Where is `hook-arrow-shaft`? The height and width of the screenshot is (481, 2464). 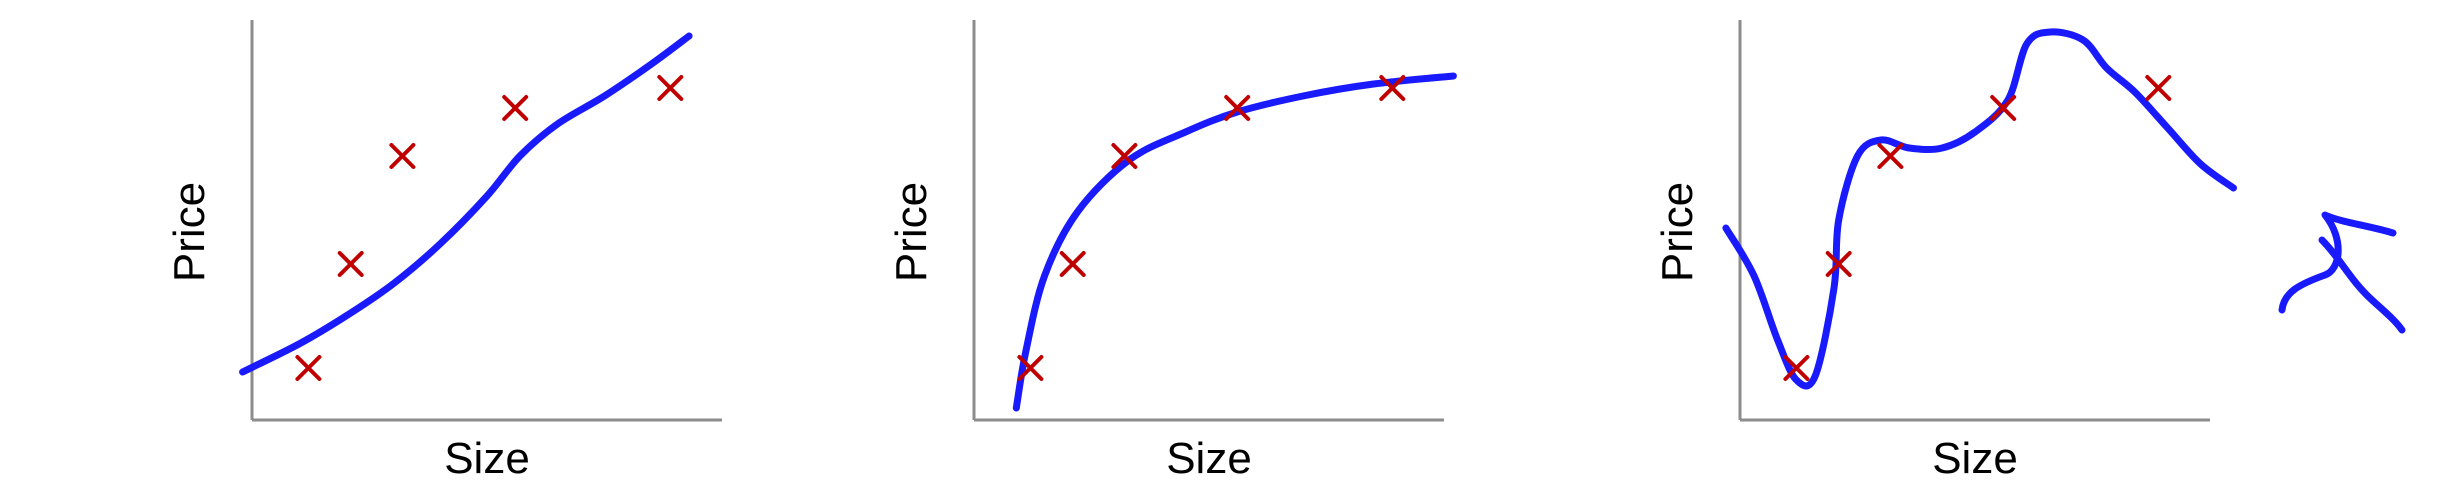 hook-arrow-shaft is located at coordinates (2337, 262).